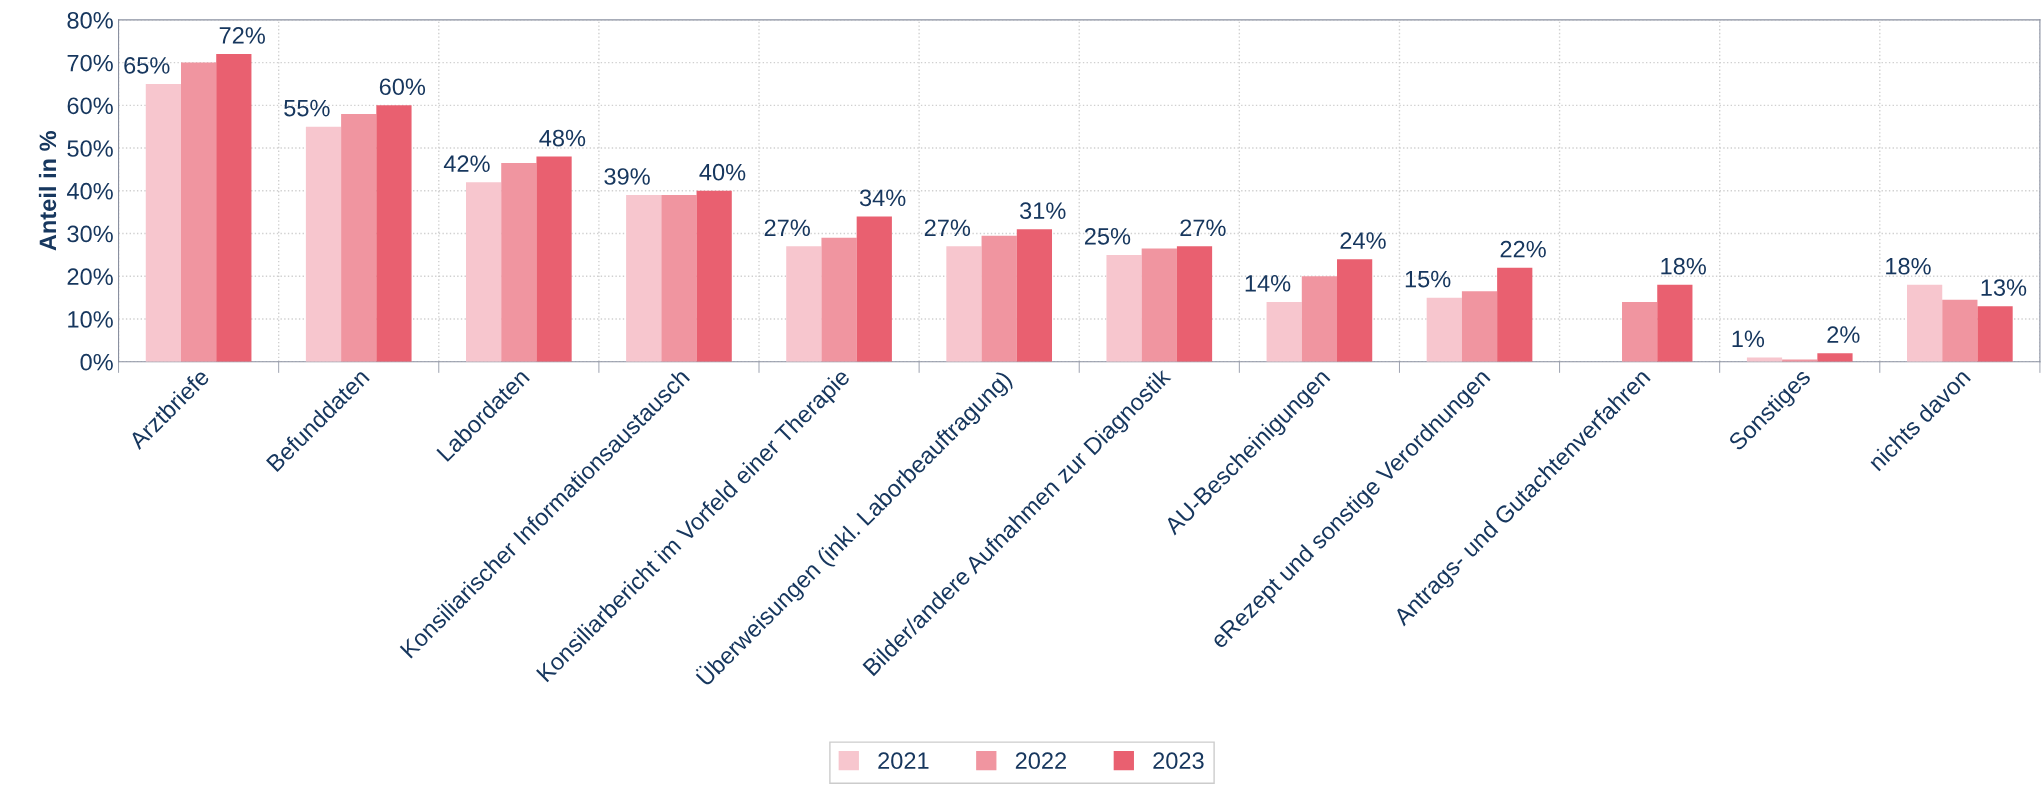  I want to click on data-label: 2%, so click(1843, 334).